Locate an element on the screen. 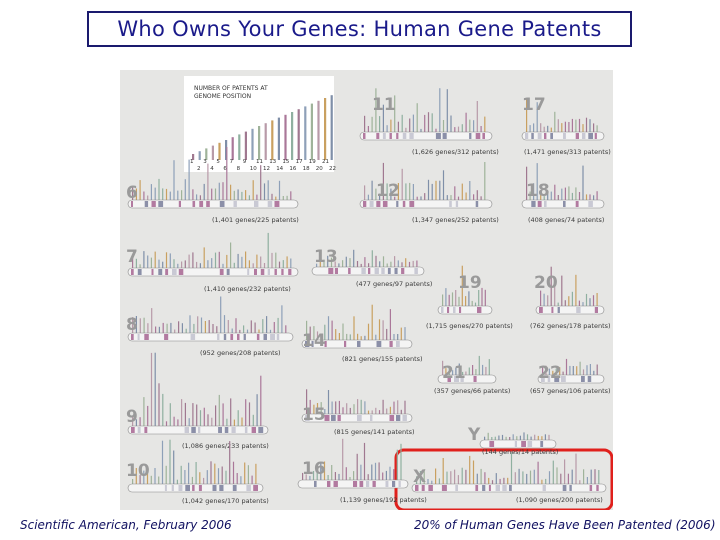 The width and height of the screenshot is (720, 540). legend-tick-label: 3 is located at coordinates (205, 162).